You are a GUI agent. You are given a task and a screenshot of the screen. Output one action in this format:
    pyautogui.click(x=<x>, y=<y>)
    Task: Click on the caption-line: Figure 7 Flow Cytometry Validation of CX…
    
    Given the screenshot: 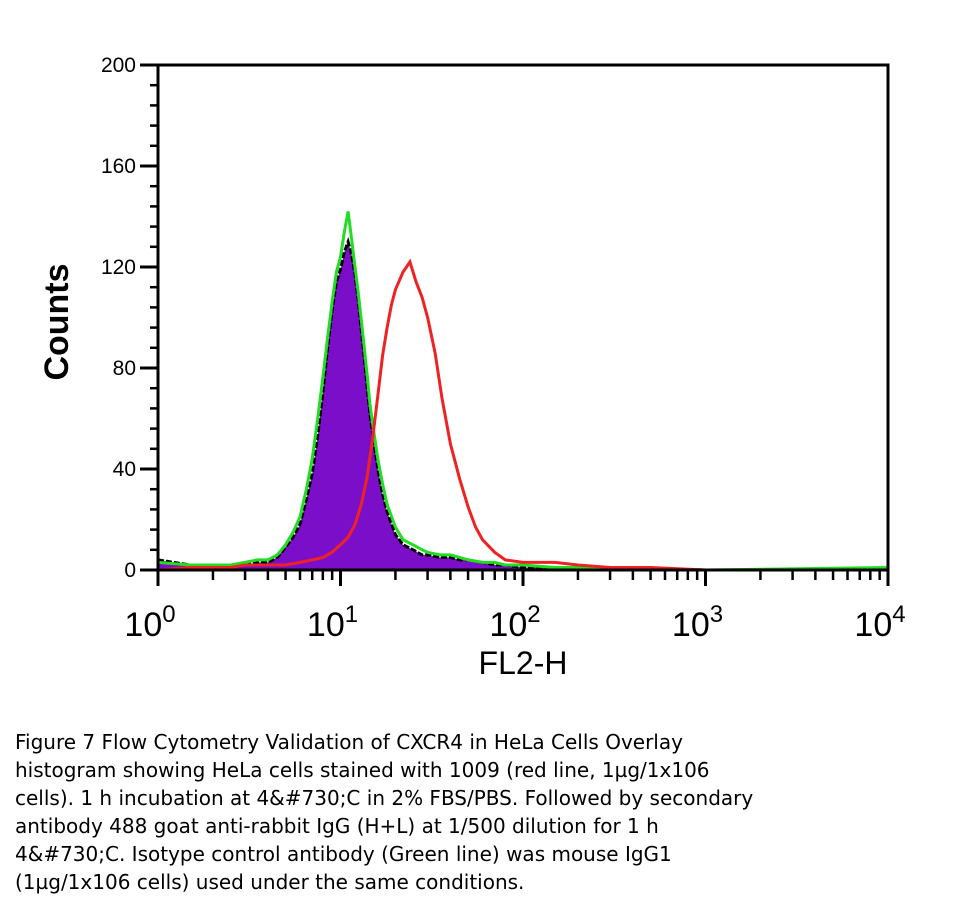 What is the action you would take?
    pyautogui.click(x=349, y=742)
    